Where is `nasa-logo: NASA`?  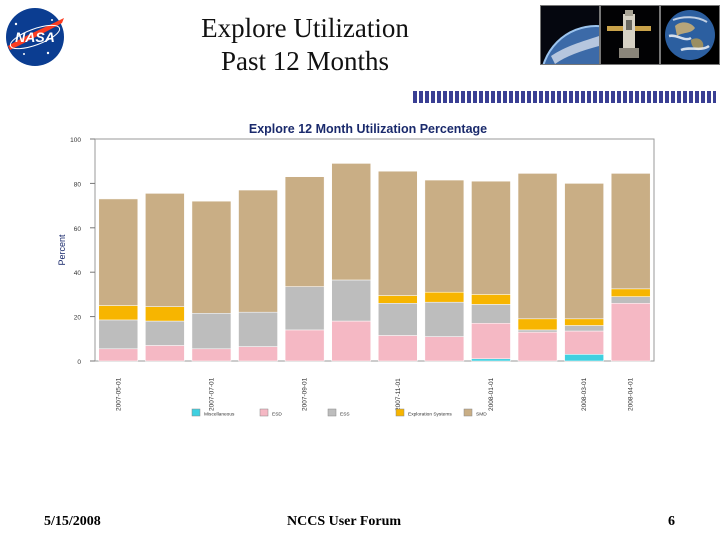
nasa-logo: NASA is located at coordinates (35, 37).